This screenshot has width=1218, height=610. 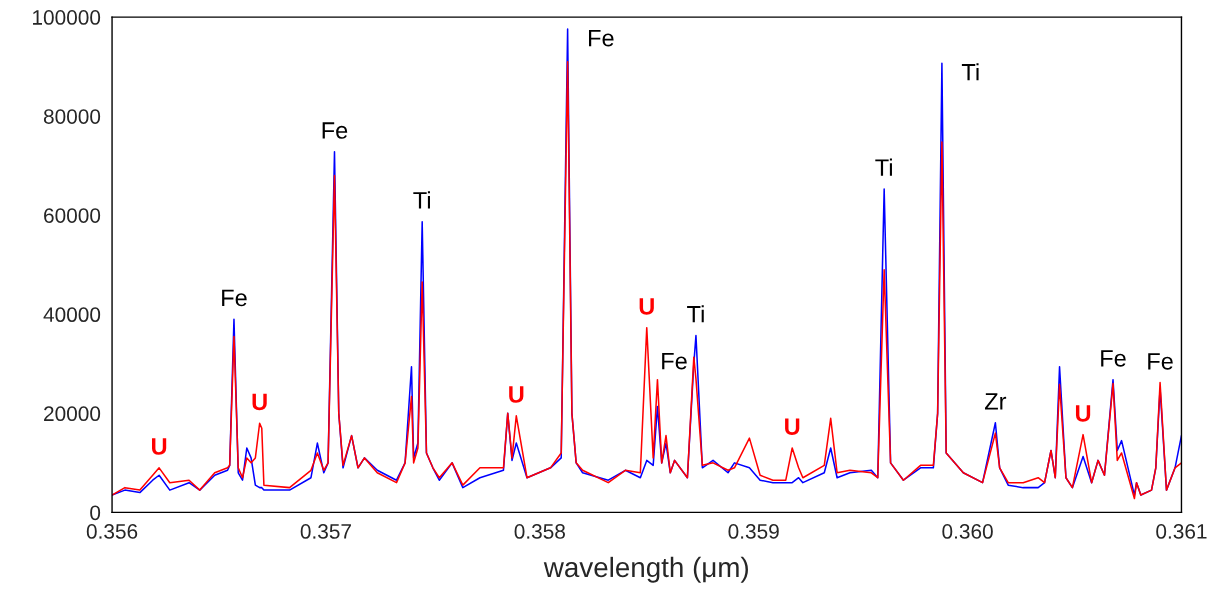 What do you see at coordinates (72, 414) in the screenshot?
I see `y-tick-label: 20000` at bounding box center [72, 414].